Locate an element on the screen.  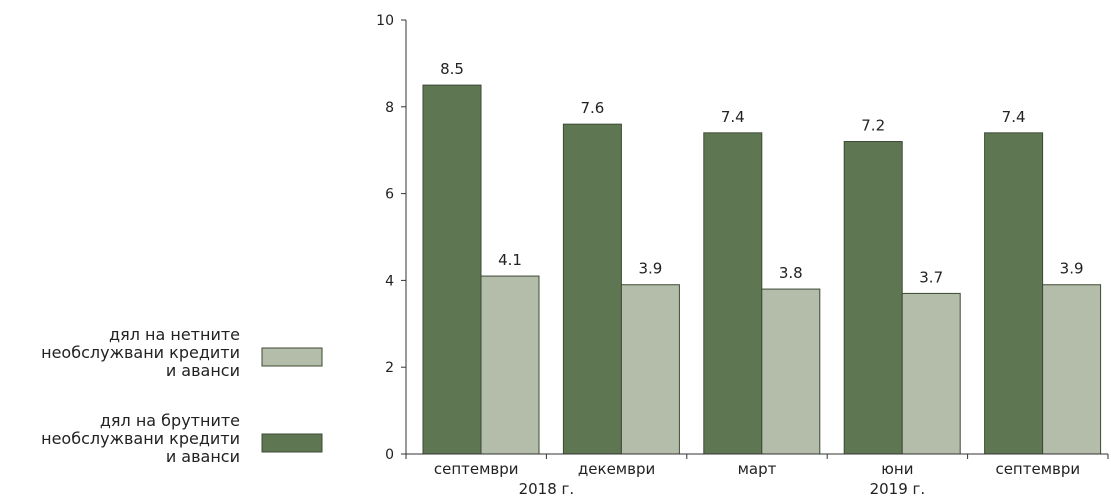
data-label: 7.2 is located at coordinates (873, 126).